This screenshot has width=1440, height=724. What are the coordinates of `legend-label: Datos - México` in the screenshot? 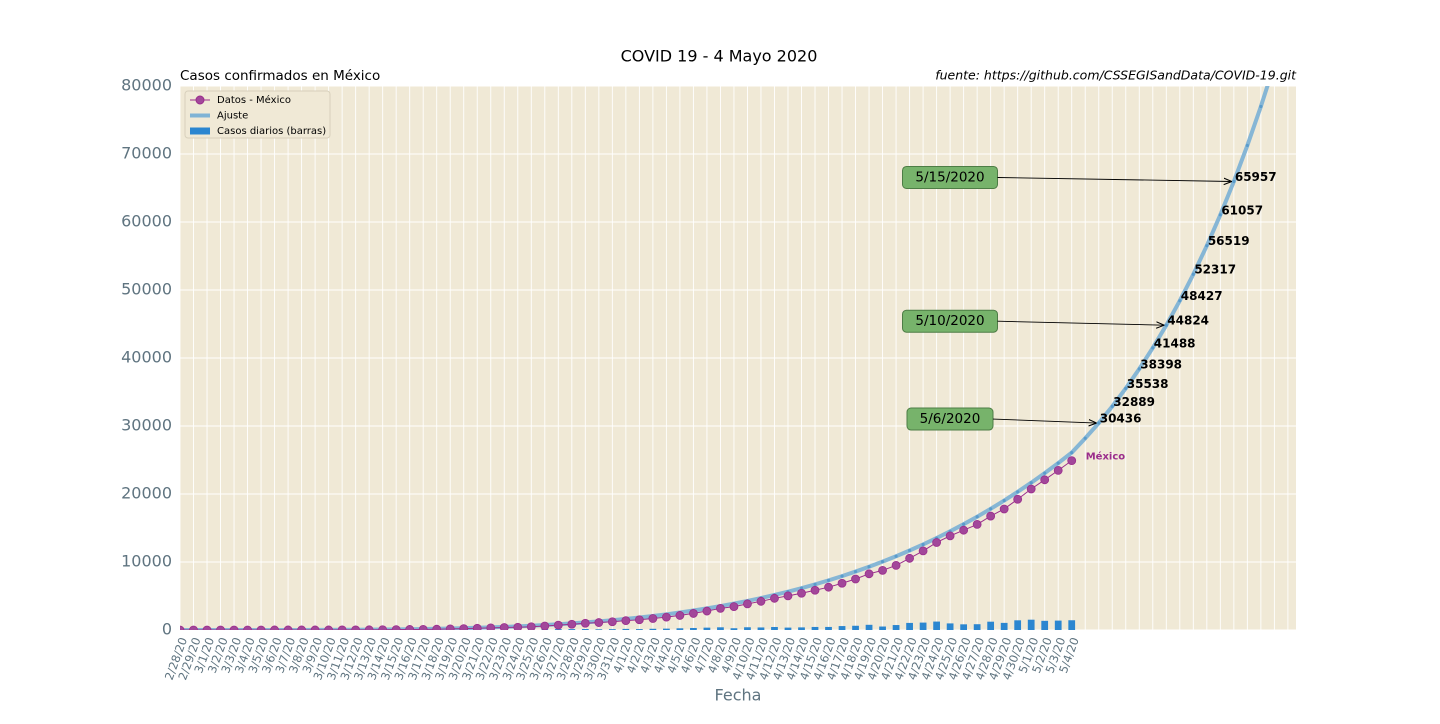 It's located at (254, 100).